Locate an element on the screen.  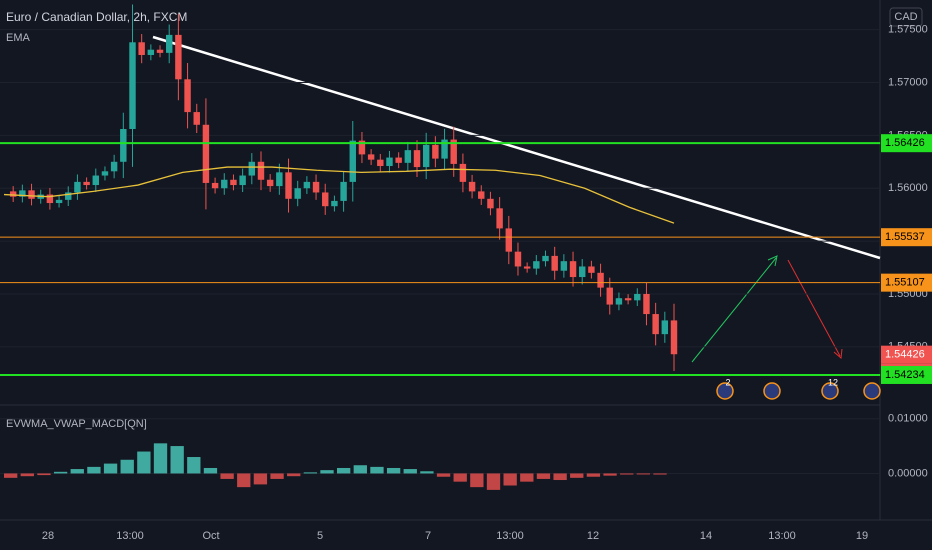
level-label: 1.55537 is located at coordinates (905, 237).